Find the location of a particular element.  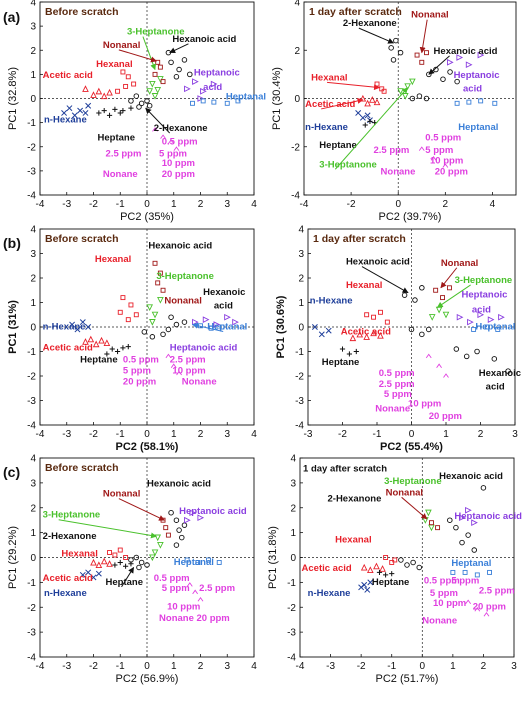

y-axis-label: PC1 (30.4%) is located at coordinates (277, 98).